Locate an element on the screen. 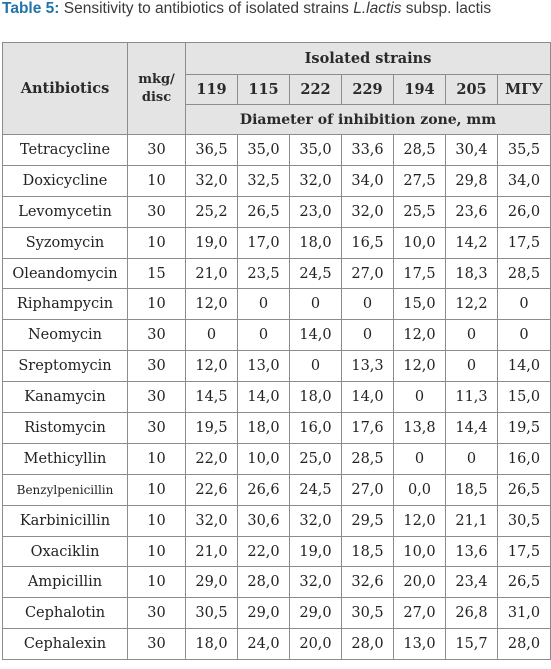 The height and width of the screenshot is (669, 551). antibiotic-name: Benzylpenicillin is located at coordinates (65, 489).